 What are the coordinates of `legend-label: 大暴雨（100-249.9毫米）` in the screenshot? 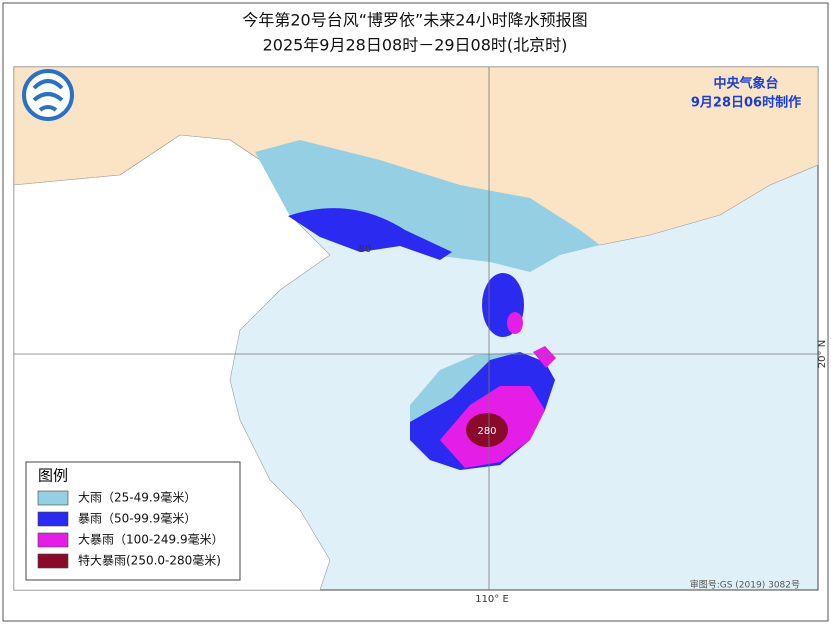 It's located at (151, 539).